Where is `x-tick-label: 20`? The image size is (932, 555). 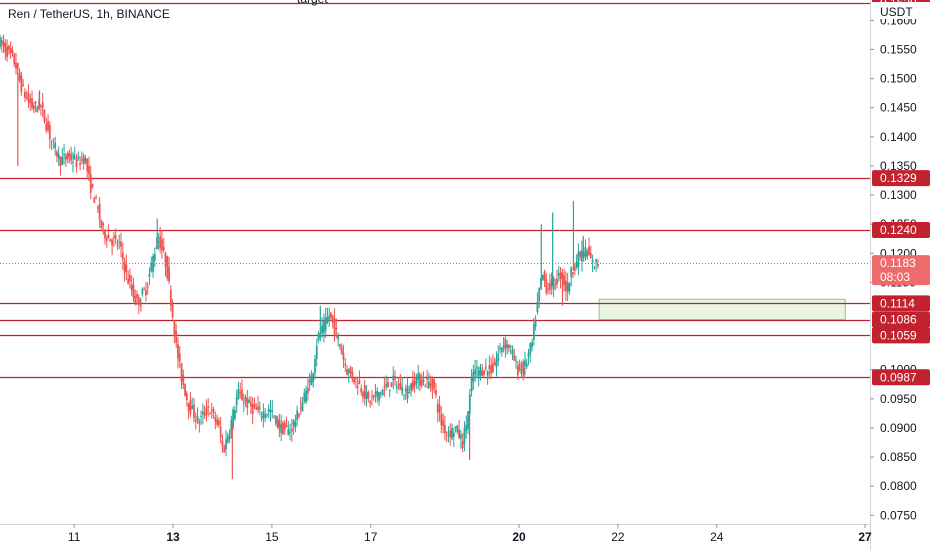
x-tick-label: 20 is located at coordinates (519, 537).